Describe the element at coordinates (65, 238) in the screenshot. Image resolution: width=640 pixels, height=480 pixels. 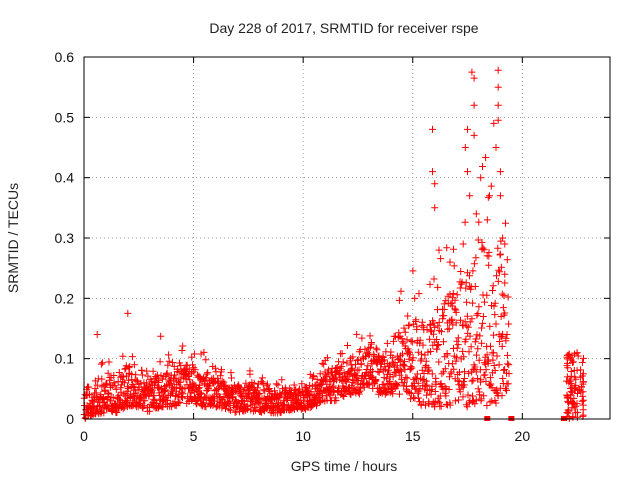
I see `y-tick-label: 0.3` at that location.